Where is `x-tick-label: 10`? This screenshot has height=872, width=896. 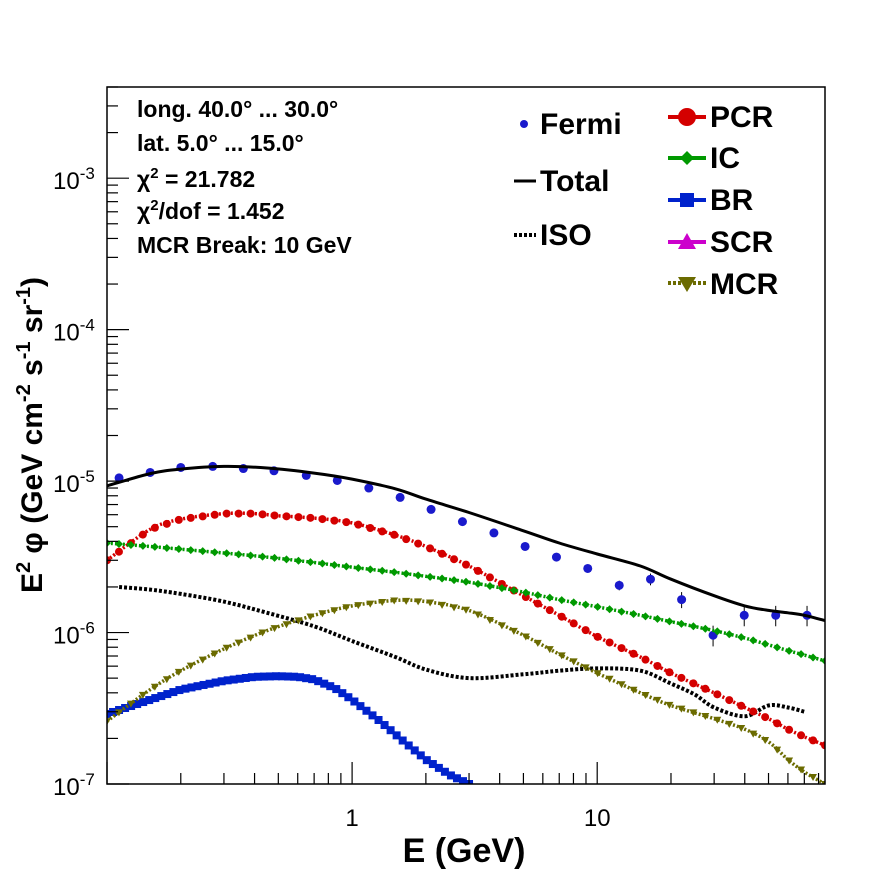 x-tick-label: 10 is located at coordinates (597, 818).